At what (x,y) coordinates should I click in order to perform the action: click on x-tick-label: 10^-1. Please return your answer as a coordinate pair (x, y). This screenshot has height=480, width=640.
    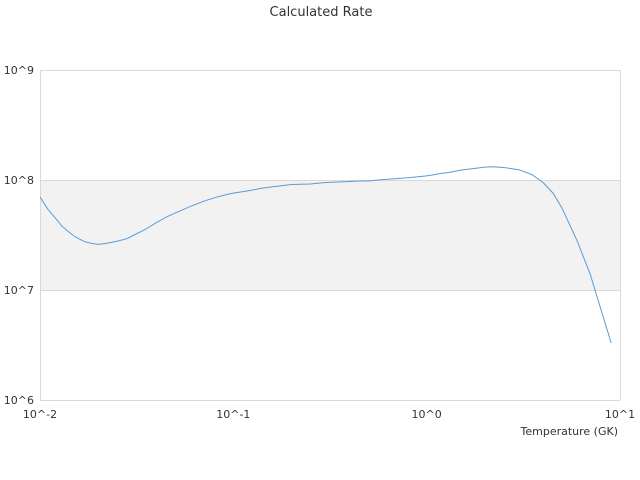
    Looking at the image, I should click on (233, 414).